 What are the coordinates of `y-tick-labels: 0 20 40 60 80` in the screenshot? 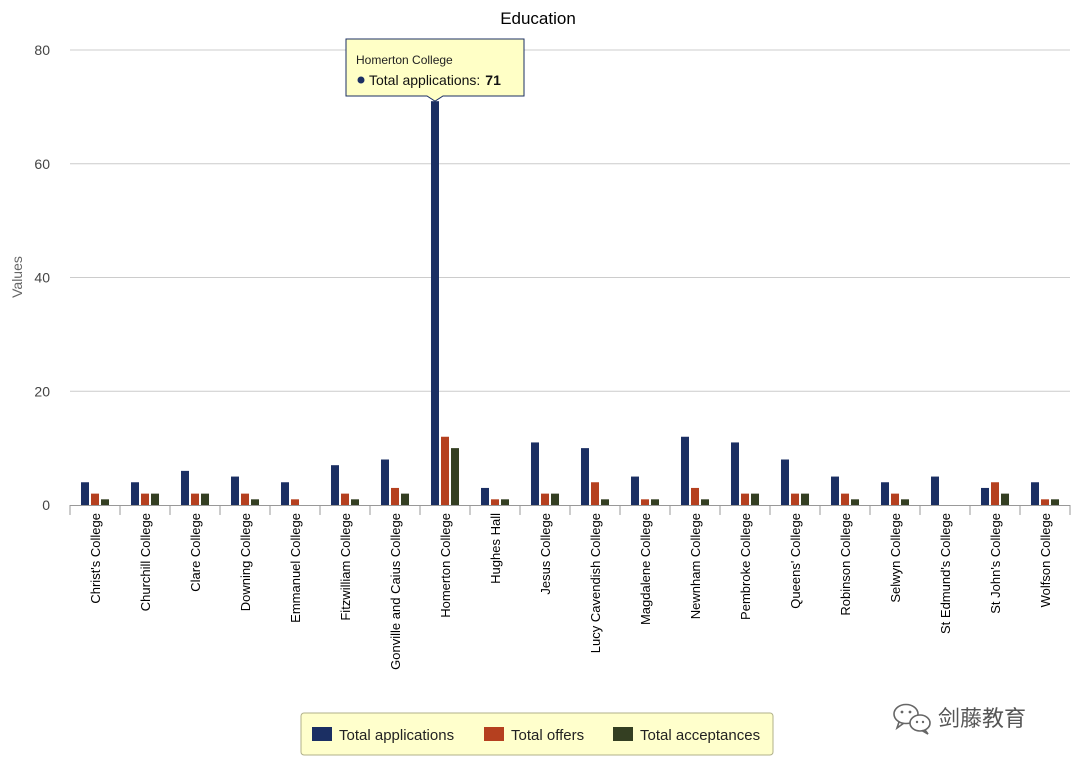 It's located at (42, 277).